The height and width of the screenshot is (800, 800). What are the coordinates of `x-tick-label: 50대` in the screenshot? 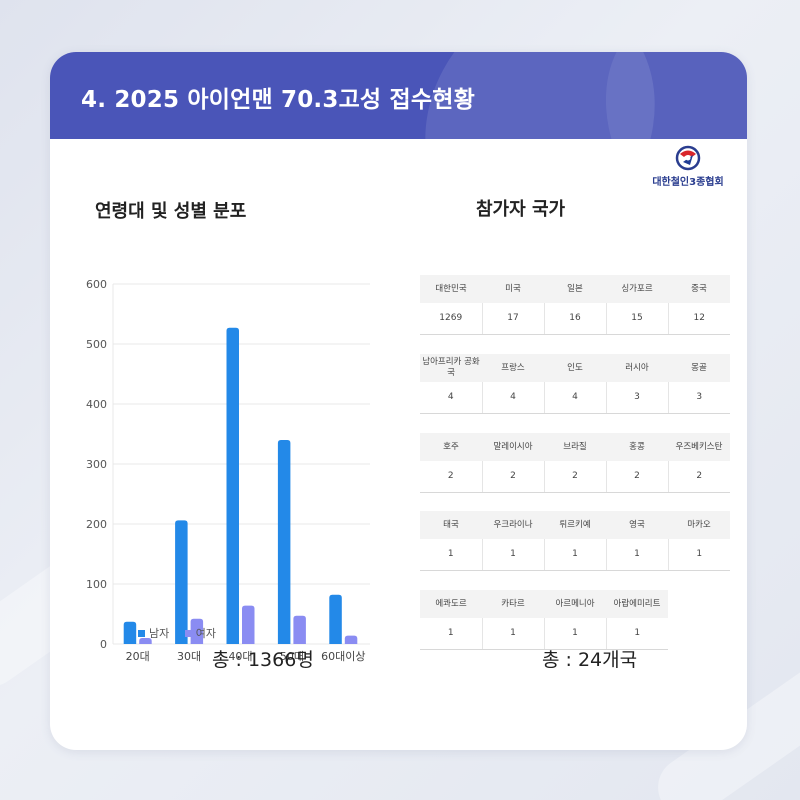 It's located at (292, 656).